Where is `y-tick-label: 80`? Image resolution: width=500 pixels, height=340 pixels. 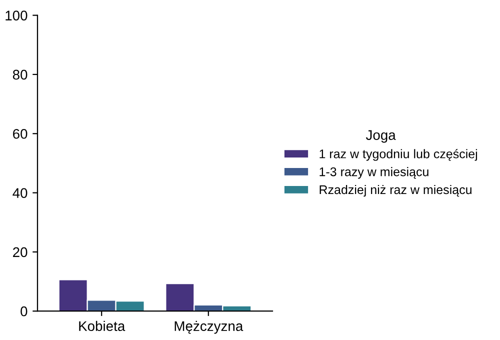
y-tick-label: 80 is located at coordinates (20, 75).